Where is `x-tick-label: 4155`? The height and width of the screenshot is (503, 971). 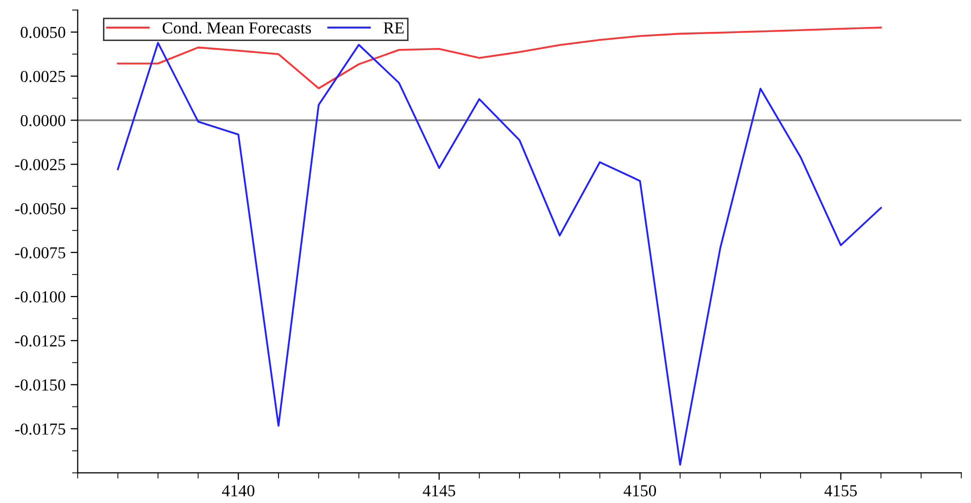
x-tick-label: 4155 is located at coordinates (840, 490).